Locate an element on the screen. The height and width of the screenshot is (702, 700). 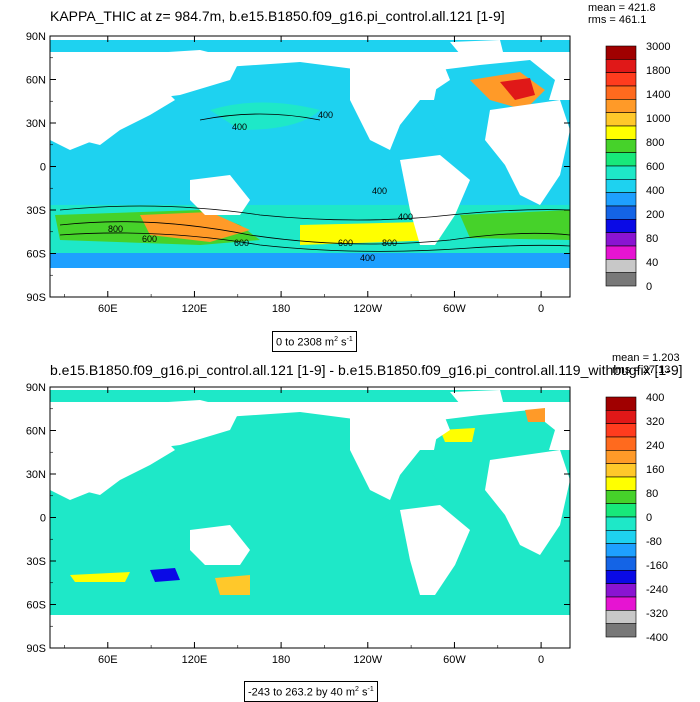
x-tick-label: 60E is located at coordinates (108, 309).